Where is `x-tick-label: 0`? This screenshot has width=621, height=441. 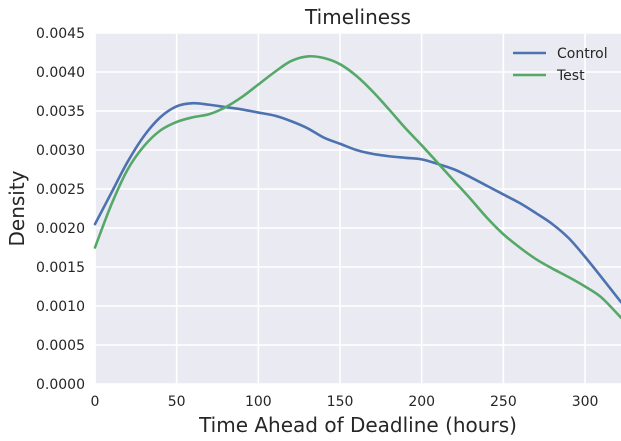
x-tick-label: 0 is located at coordinates (95, 402).